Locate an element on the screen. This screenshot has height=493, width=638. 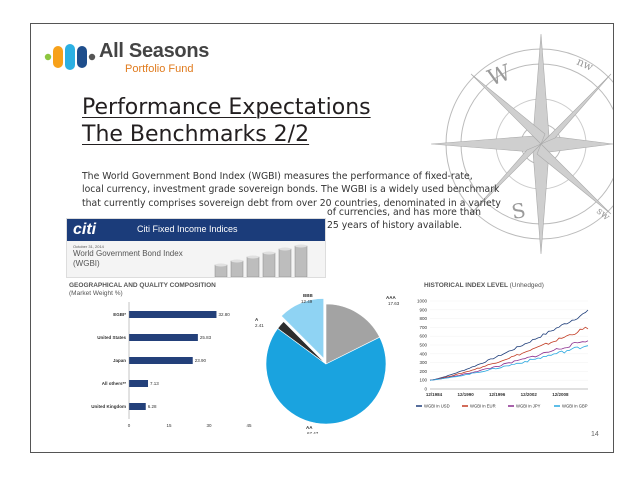
pie-label: 67.47 is located at coordinates (313, 432).